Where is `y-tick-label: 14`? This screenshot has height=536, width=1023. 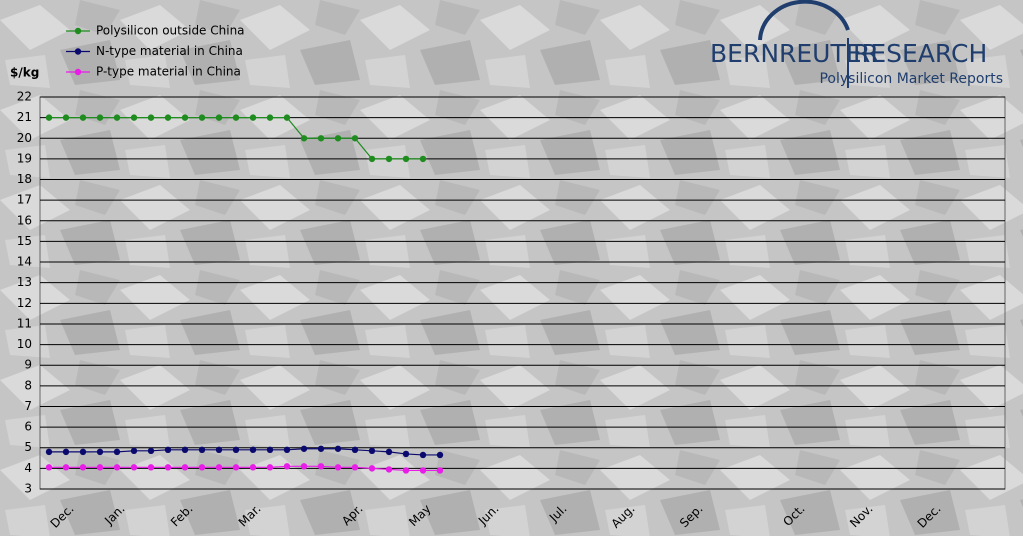
y-tick-label: 14 is located at coordinates (24, 262).